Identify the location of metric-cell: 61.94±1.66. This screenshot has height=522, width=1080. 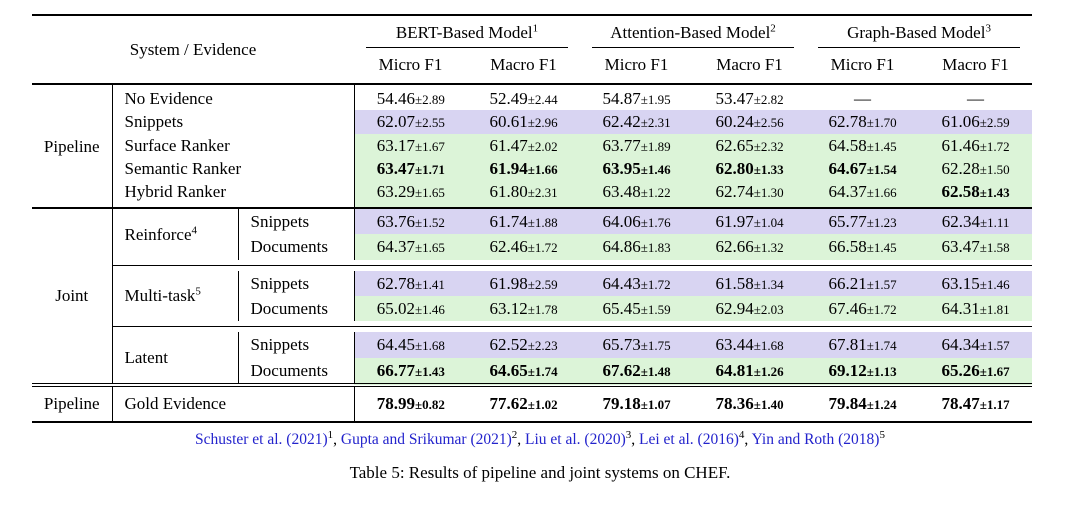
(524, 169).